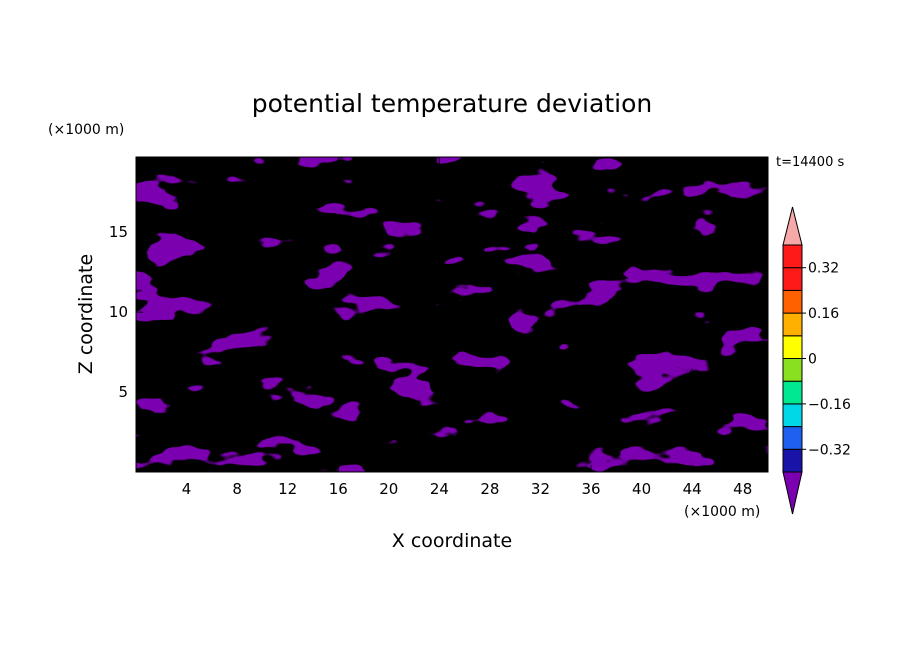 The height and width of the screenshot is (654, 904). I want to click on x-tick-label: 36, so click(590, 489).